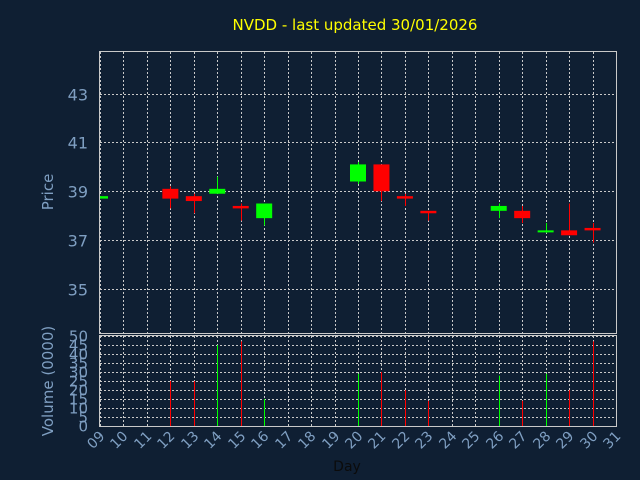 The width and height of the screenshot is (640, 480). Describe the element at coordinates (78, 382) in the screenshot. I see `volume-tick-label: 25` at that location.